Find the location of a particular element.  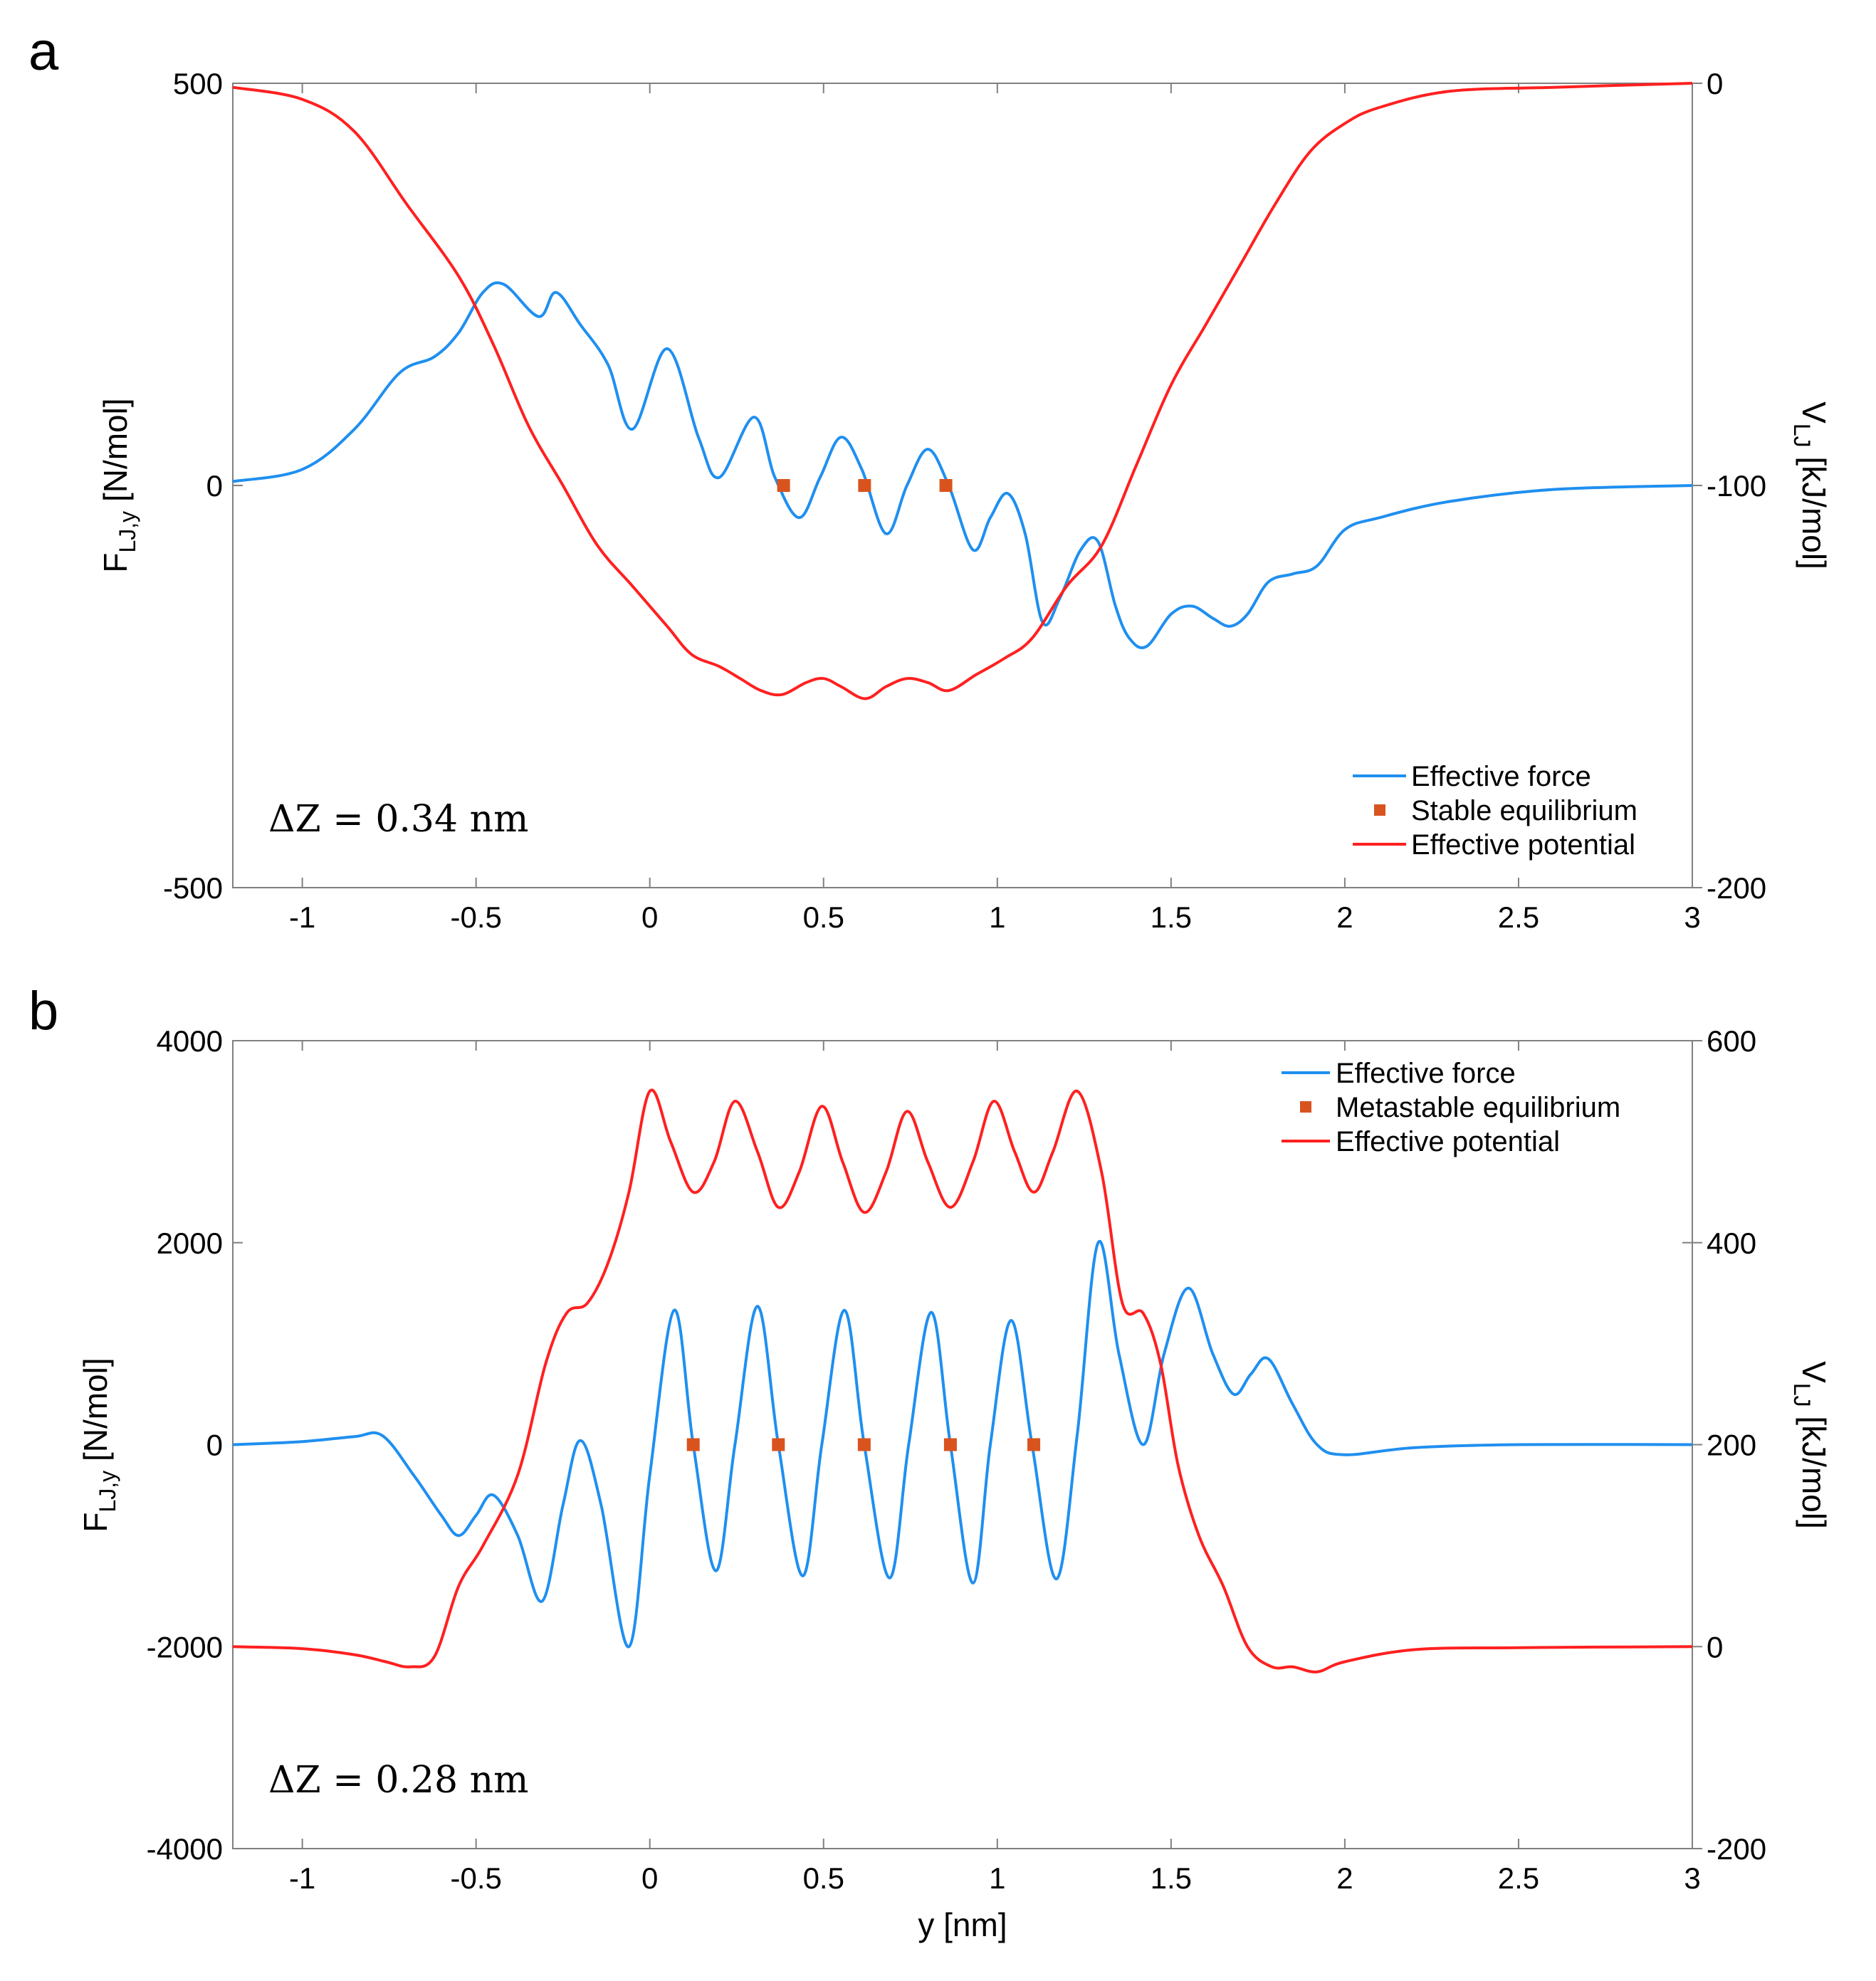

annotation-a: ΔZ = 0.34 nm is located at coordinates (398, 819).